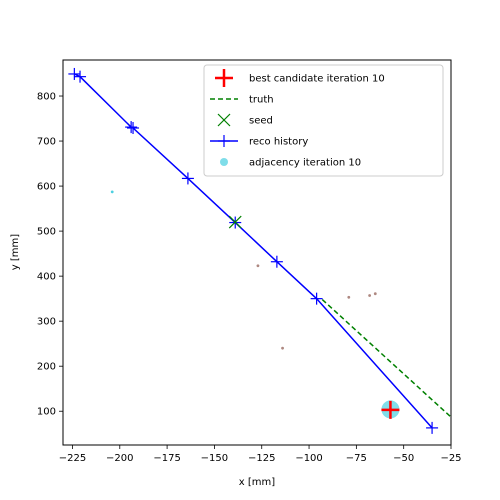 The width and height of the screenshot is (500, 500). Describe the element at coordinates (46, 412) in the screenshot. I see `y-tick-label-0: 100` at that location.